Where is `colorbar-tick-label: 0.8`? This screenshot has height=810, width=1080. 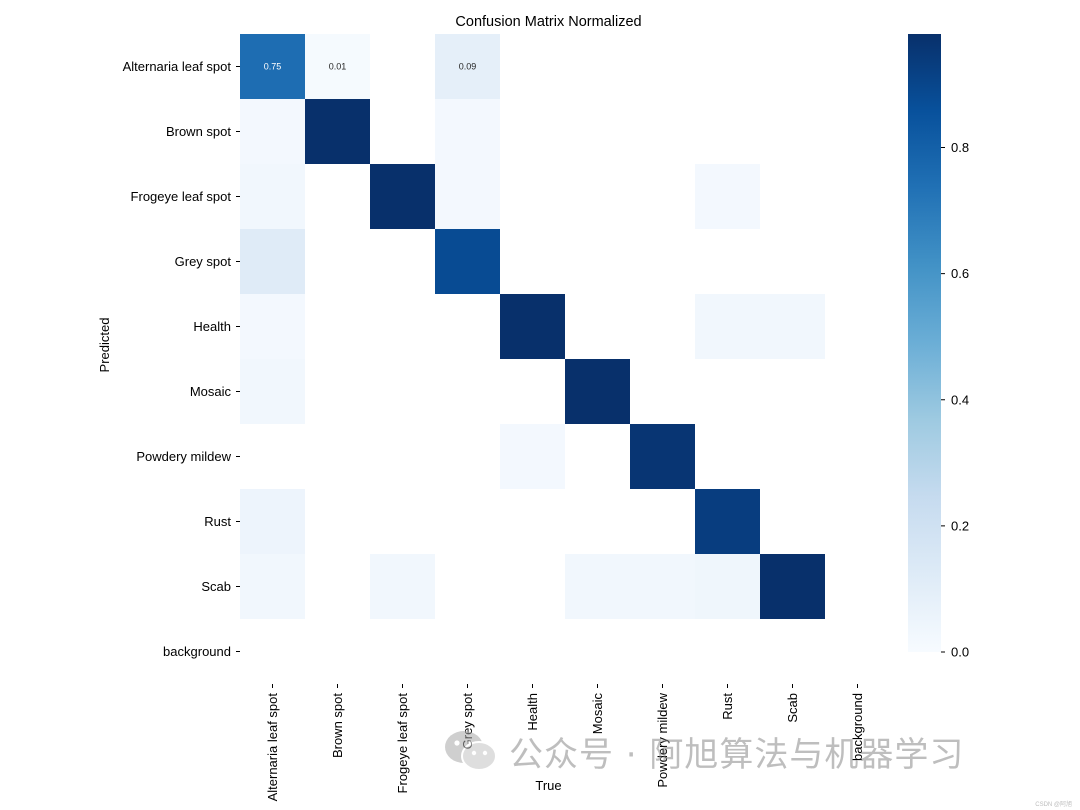
colorbar-tick-label: 0.8 is located at coordinates (960, 147).